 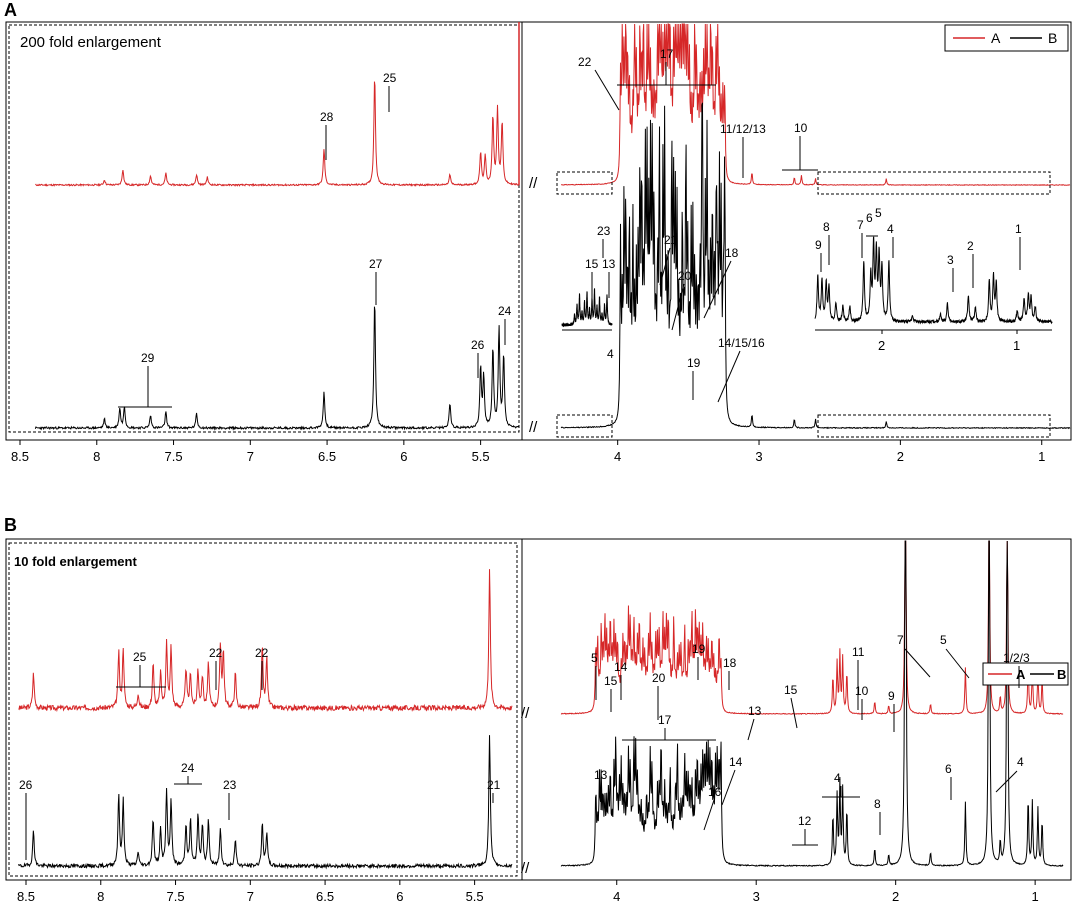 I want to click on peak-label: 11, so click(x=858, y=652).